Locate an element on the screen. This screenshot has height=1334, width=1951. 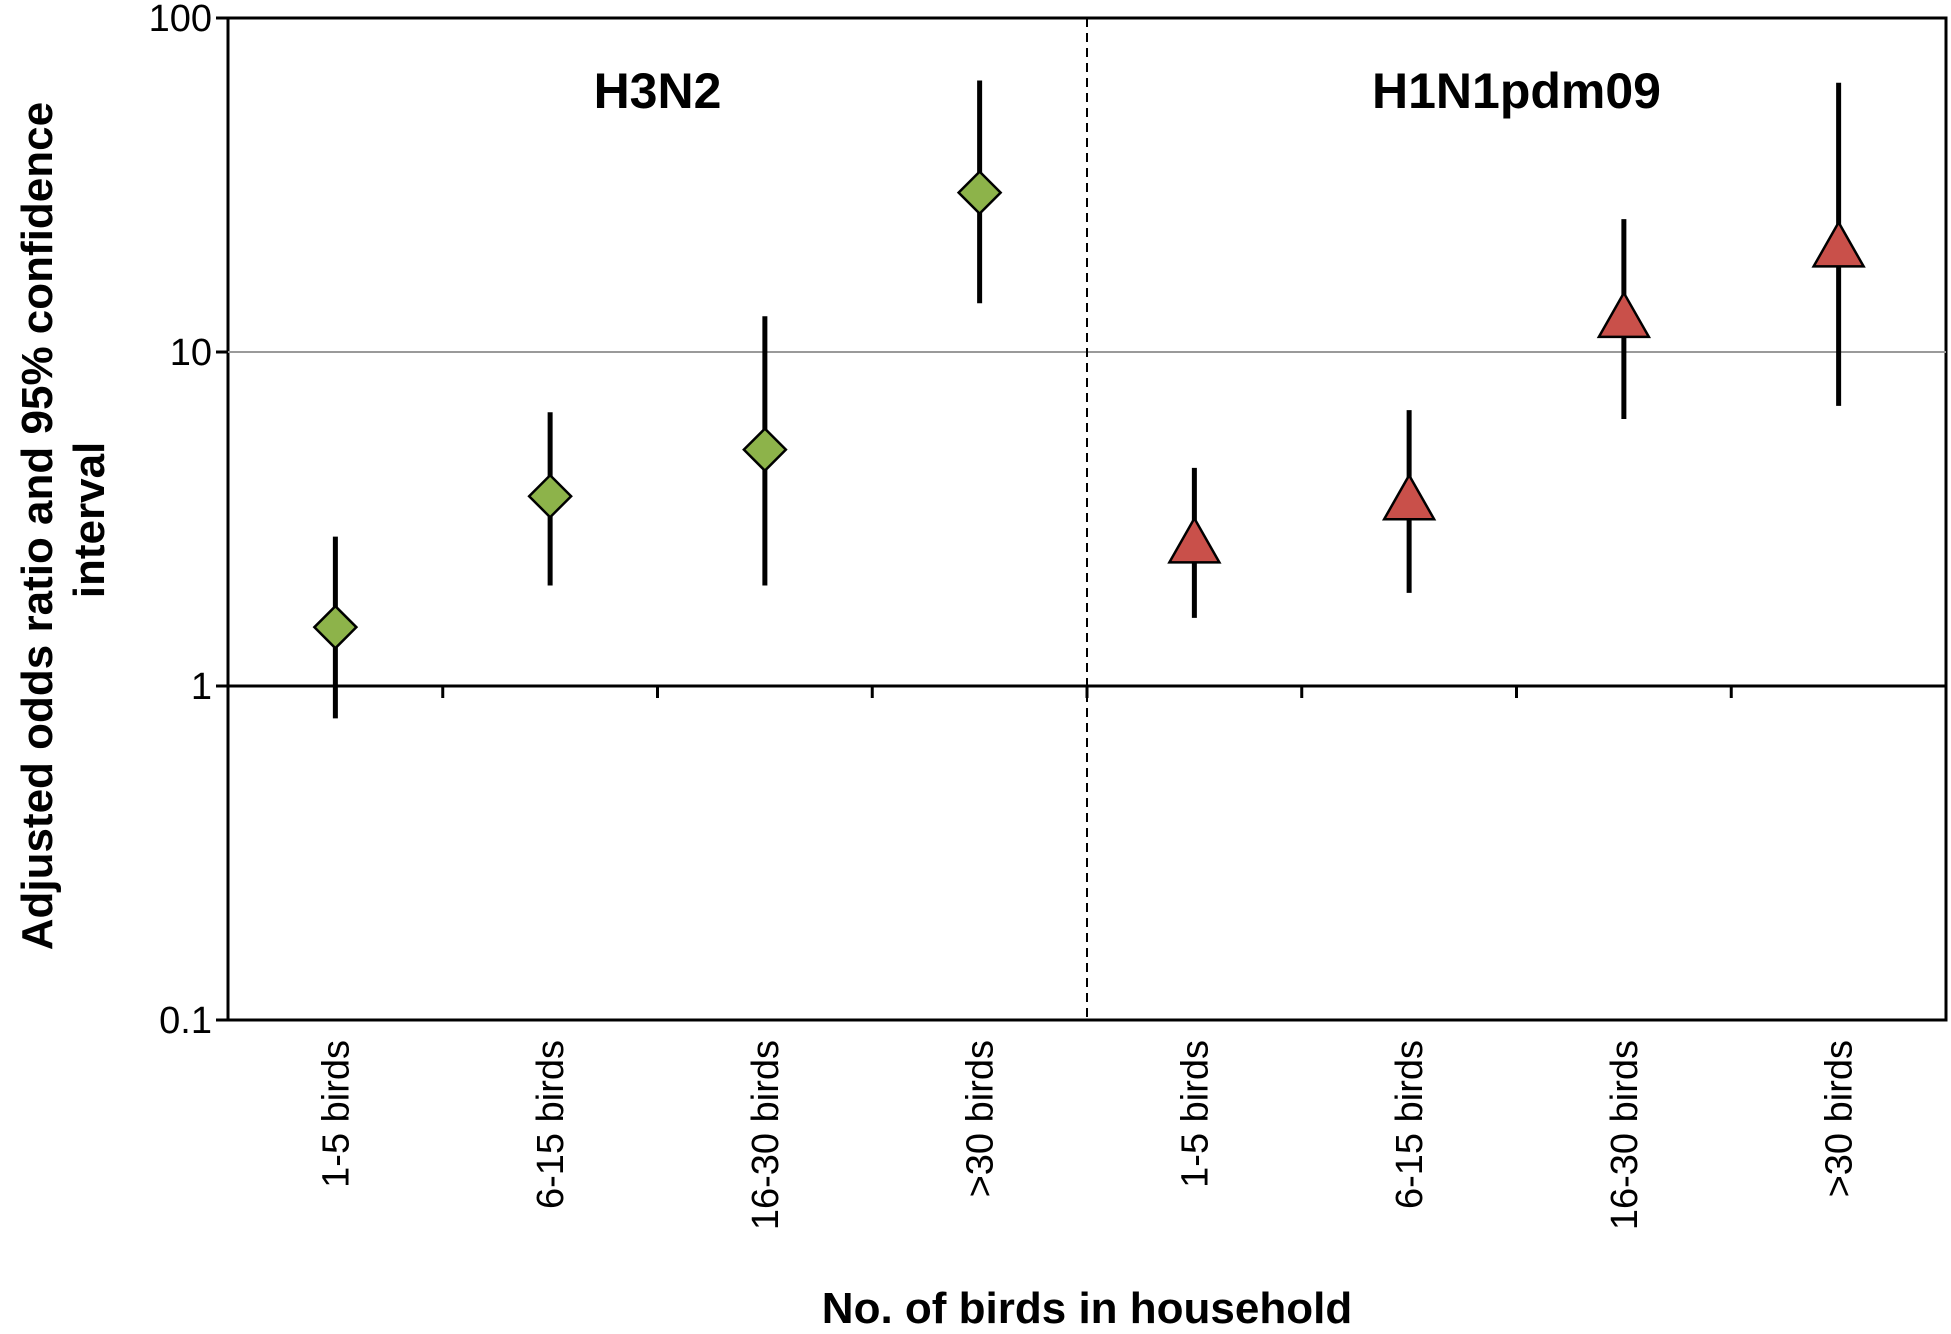
y-tick-label: 10 is located at coordinates (191, 353).